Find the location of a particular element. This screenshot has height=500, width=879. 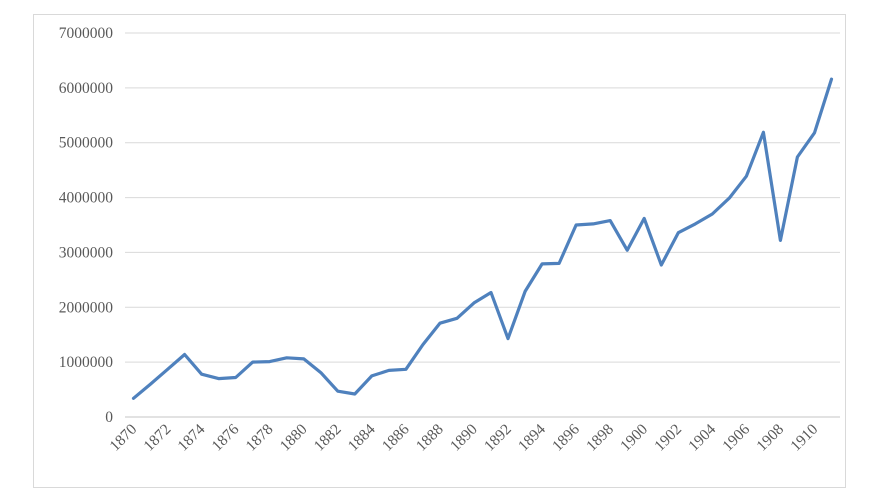

y-tick-label: 0 is located at coordinates (109, 417).